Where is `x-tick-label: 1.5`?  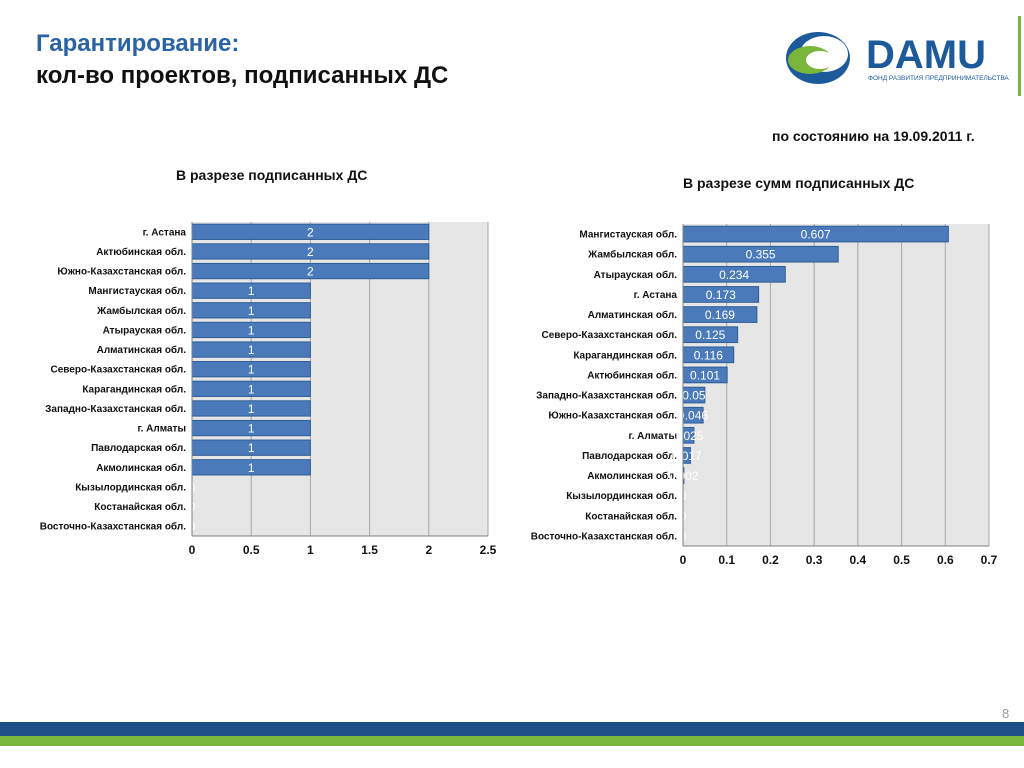
x-tick-label: 1.5 is located at coordinates (369, 550).